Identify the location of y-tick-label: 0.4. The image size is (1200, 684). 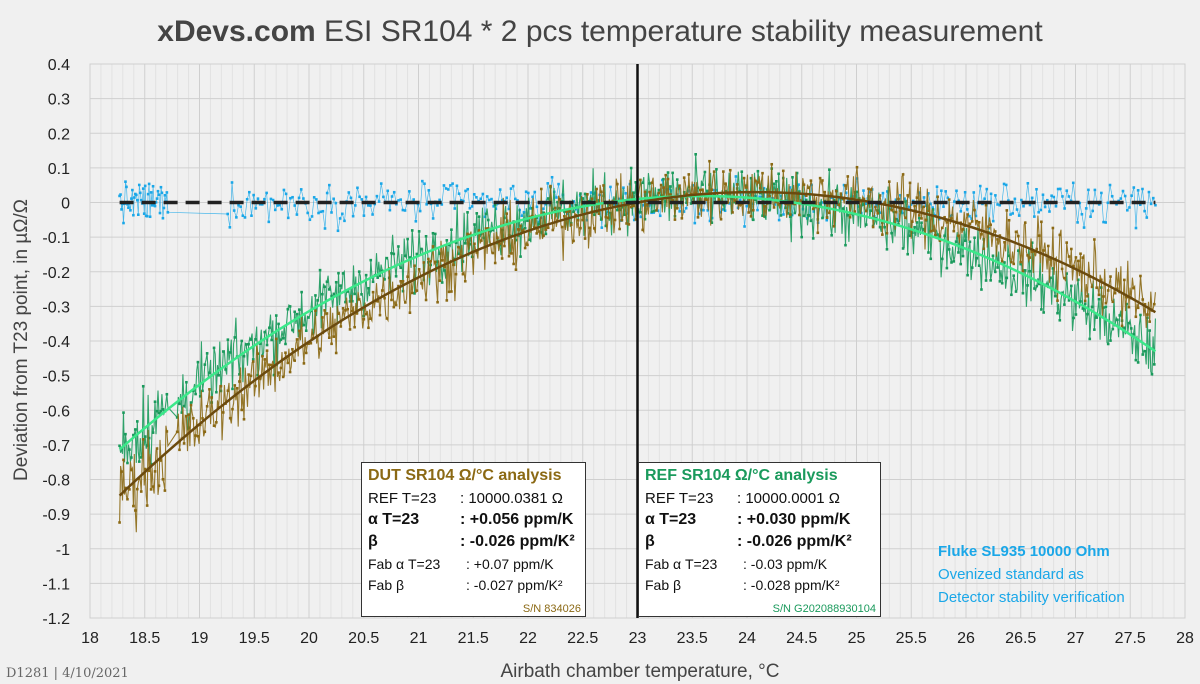
(59, 65).